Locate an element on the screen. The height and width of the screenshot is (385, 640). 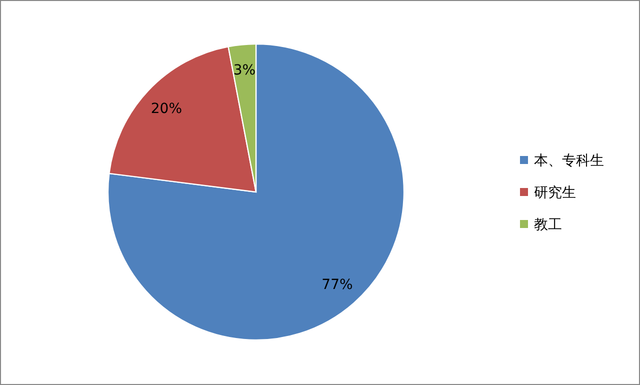
data-label: 77% is located at coordinates (337, 285).